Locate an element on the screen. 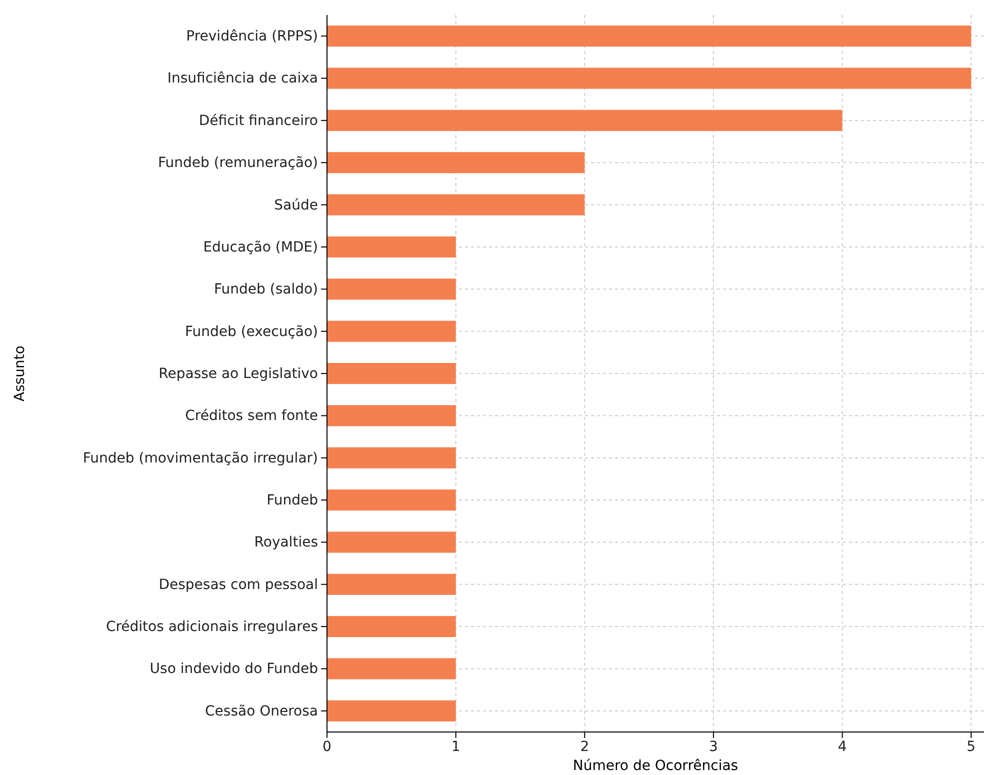 This screenshot has width=999, height=775. x-tick-label: 2 is located at coordinates (585, 746).